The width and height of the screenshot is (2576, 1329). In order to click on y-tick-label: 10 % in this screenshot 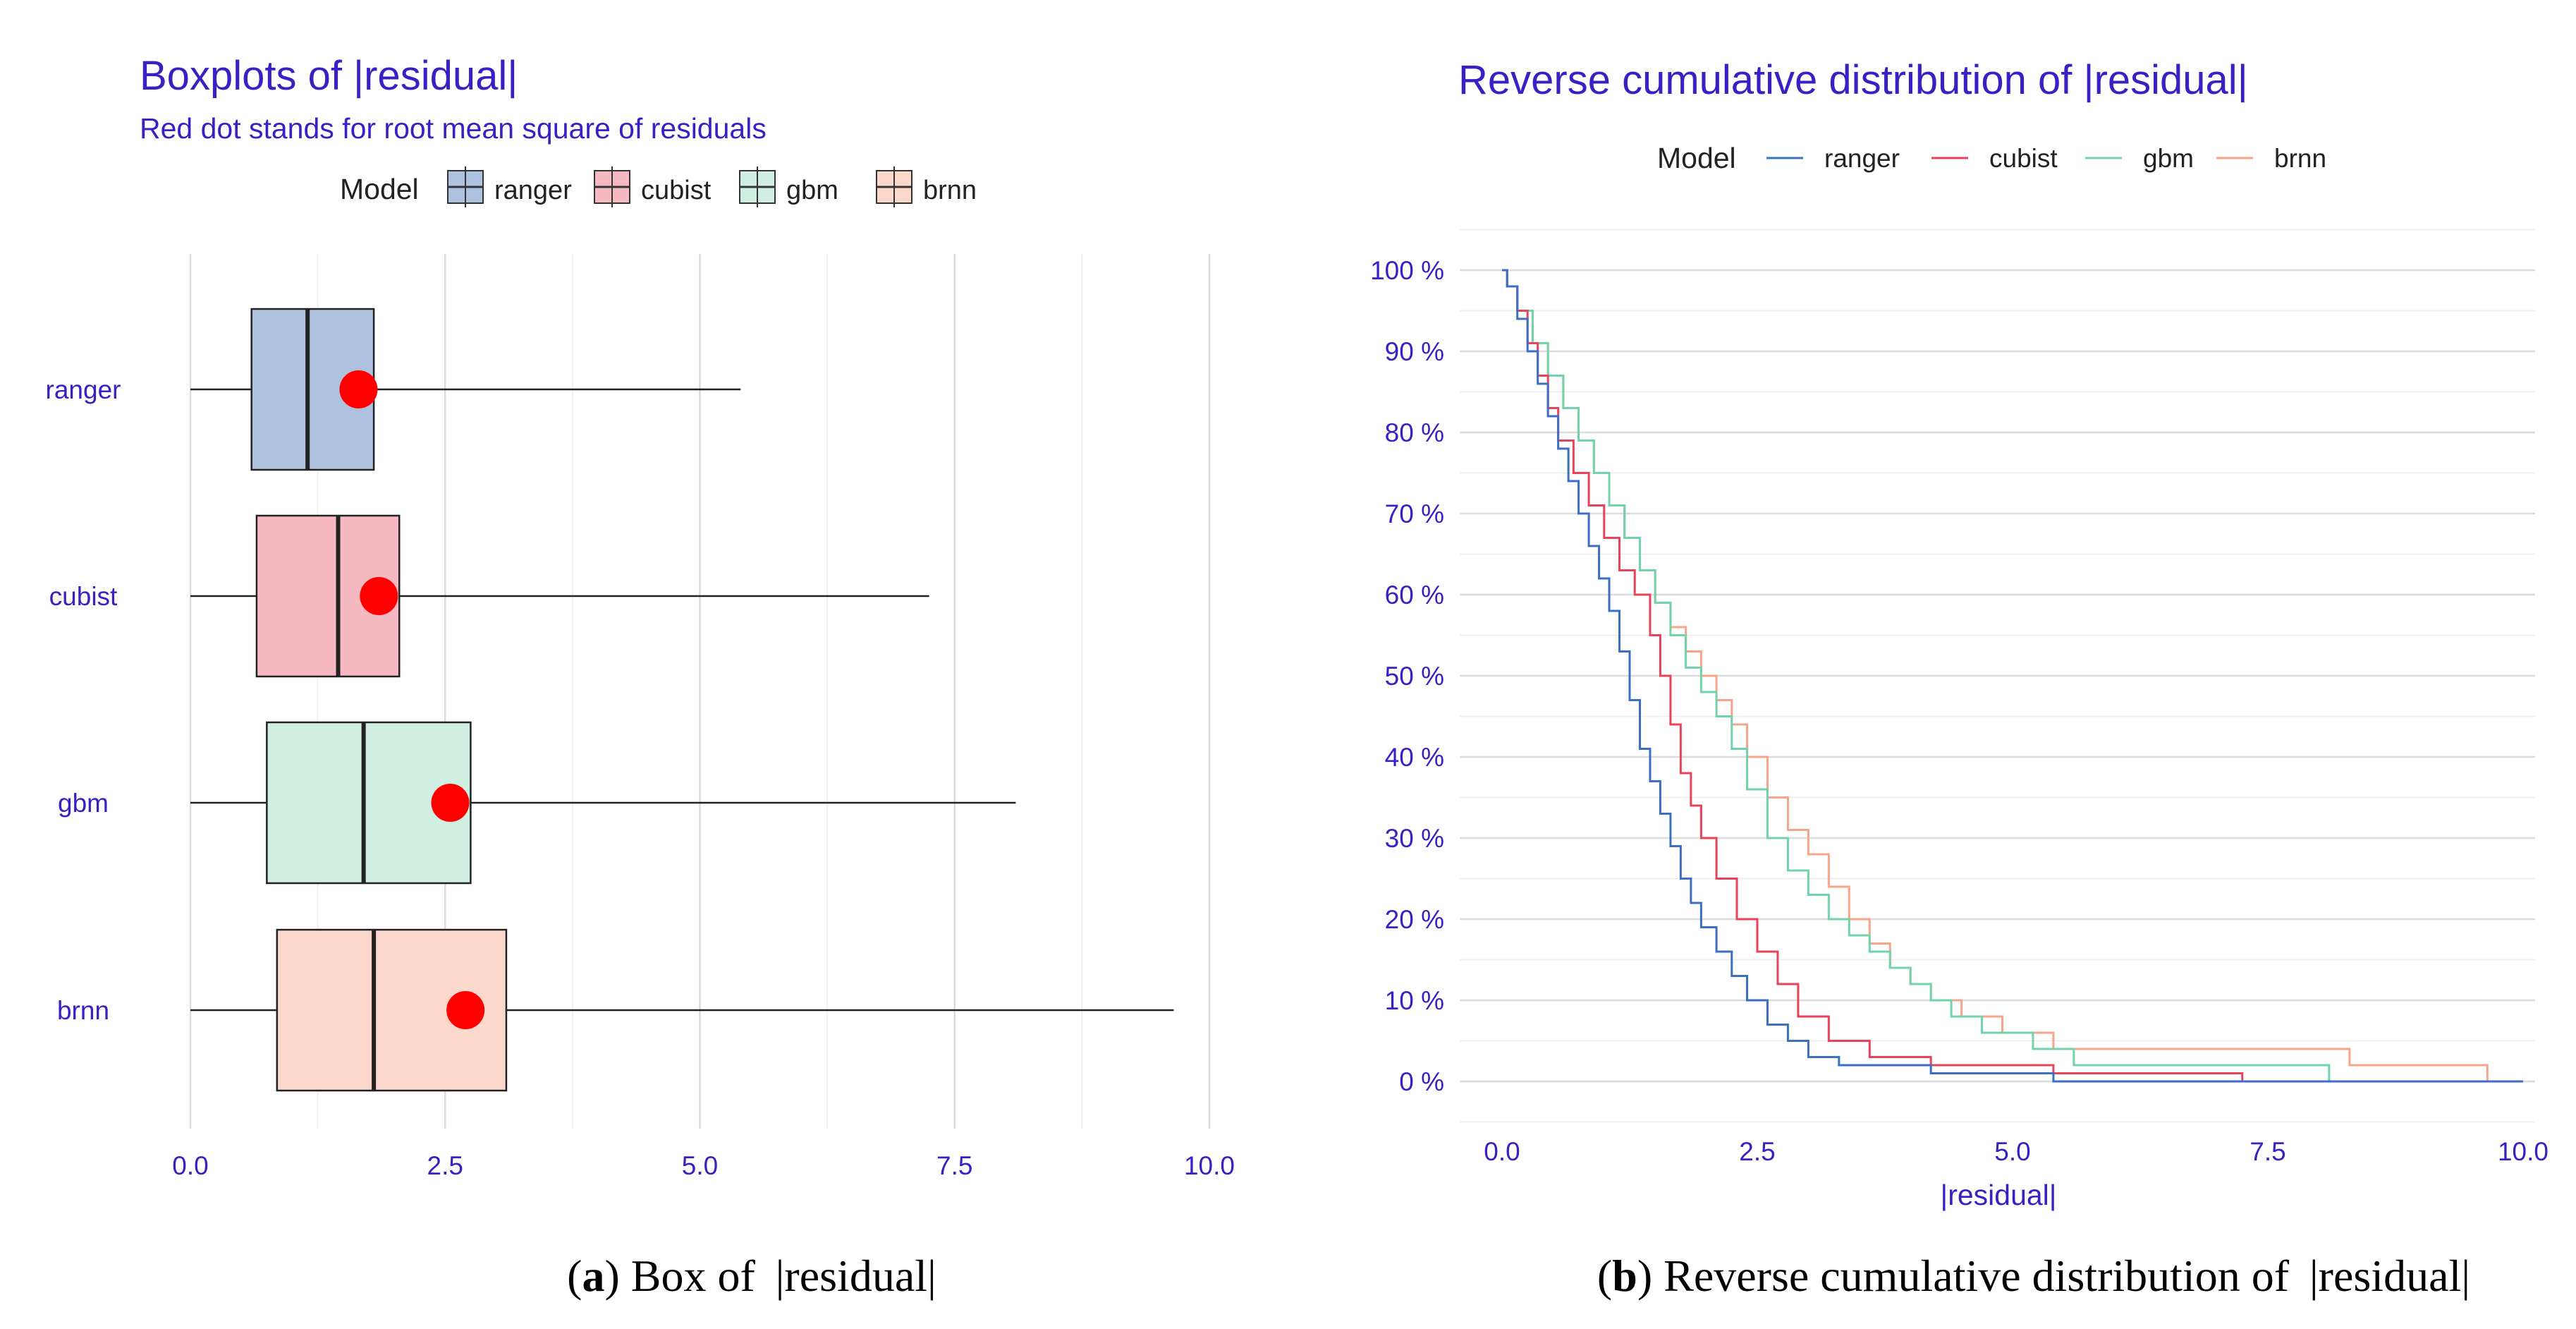, I will do `click(1414, 1001)`.